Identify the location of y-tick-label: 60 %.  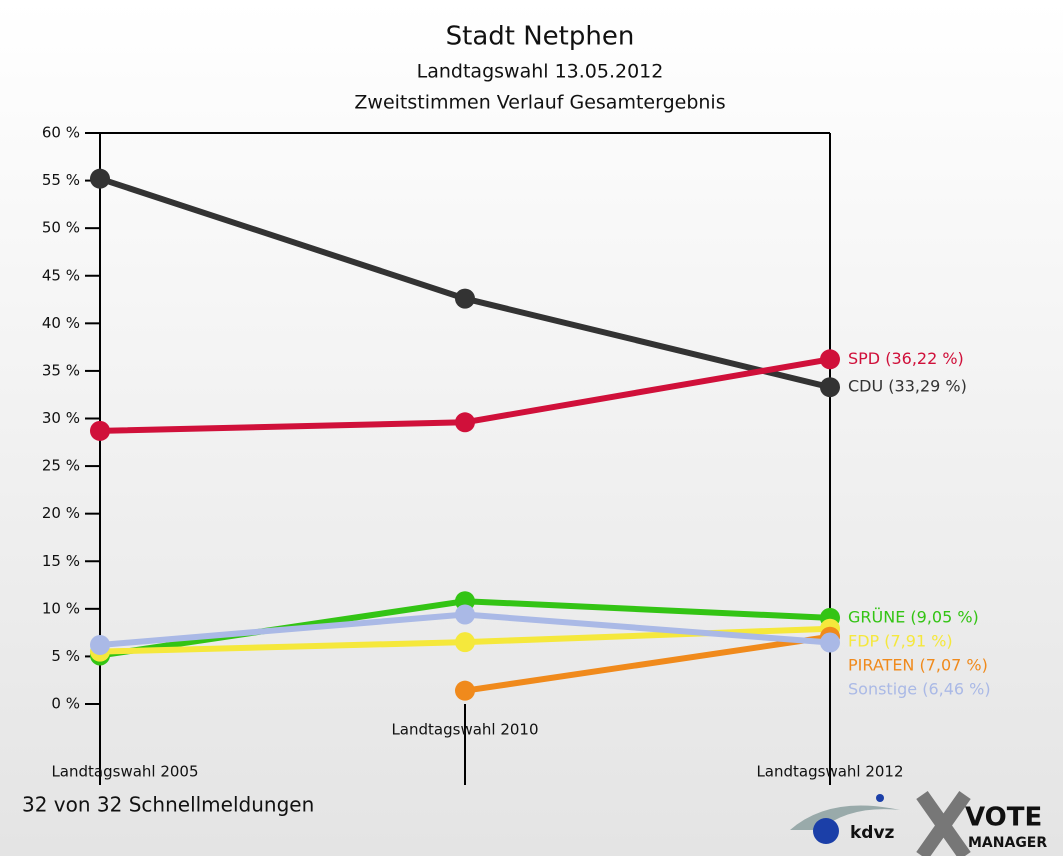
(61, 133).